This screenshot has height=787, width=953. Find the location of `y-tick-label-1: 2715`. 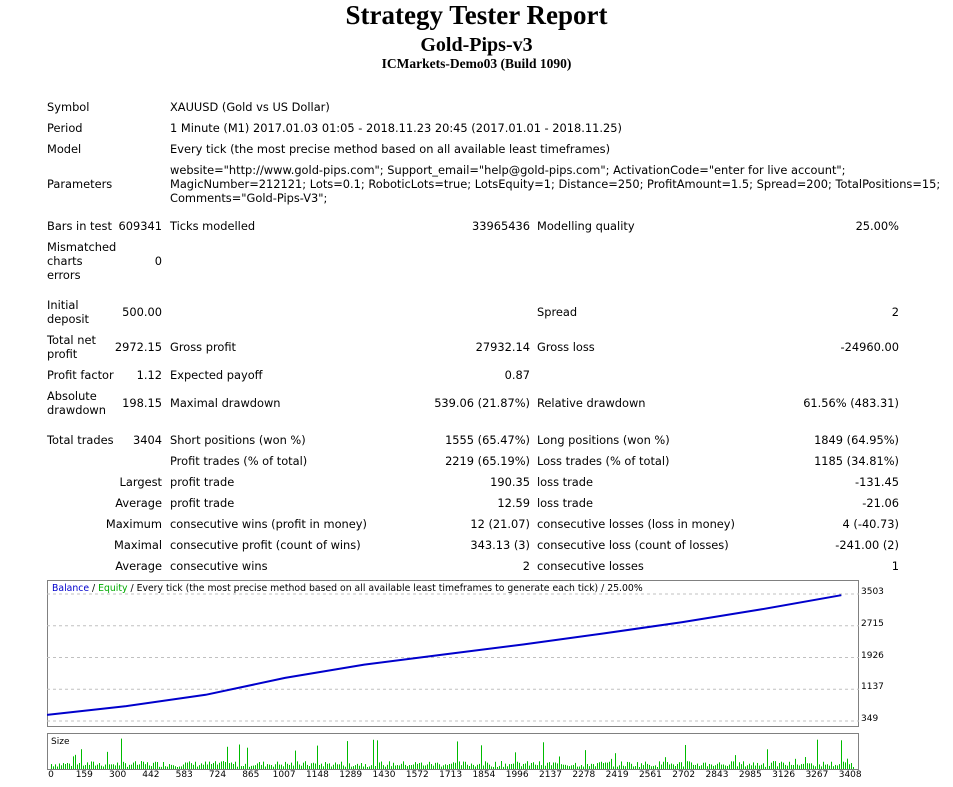

y-tick-label-1: 2715 is located at coordinates (872, 623).